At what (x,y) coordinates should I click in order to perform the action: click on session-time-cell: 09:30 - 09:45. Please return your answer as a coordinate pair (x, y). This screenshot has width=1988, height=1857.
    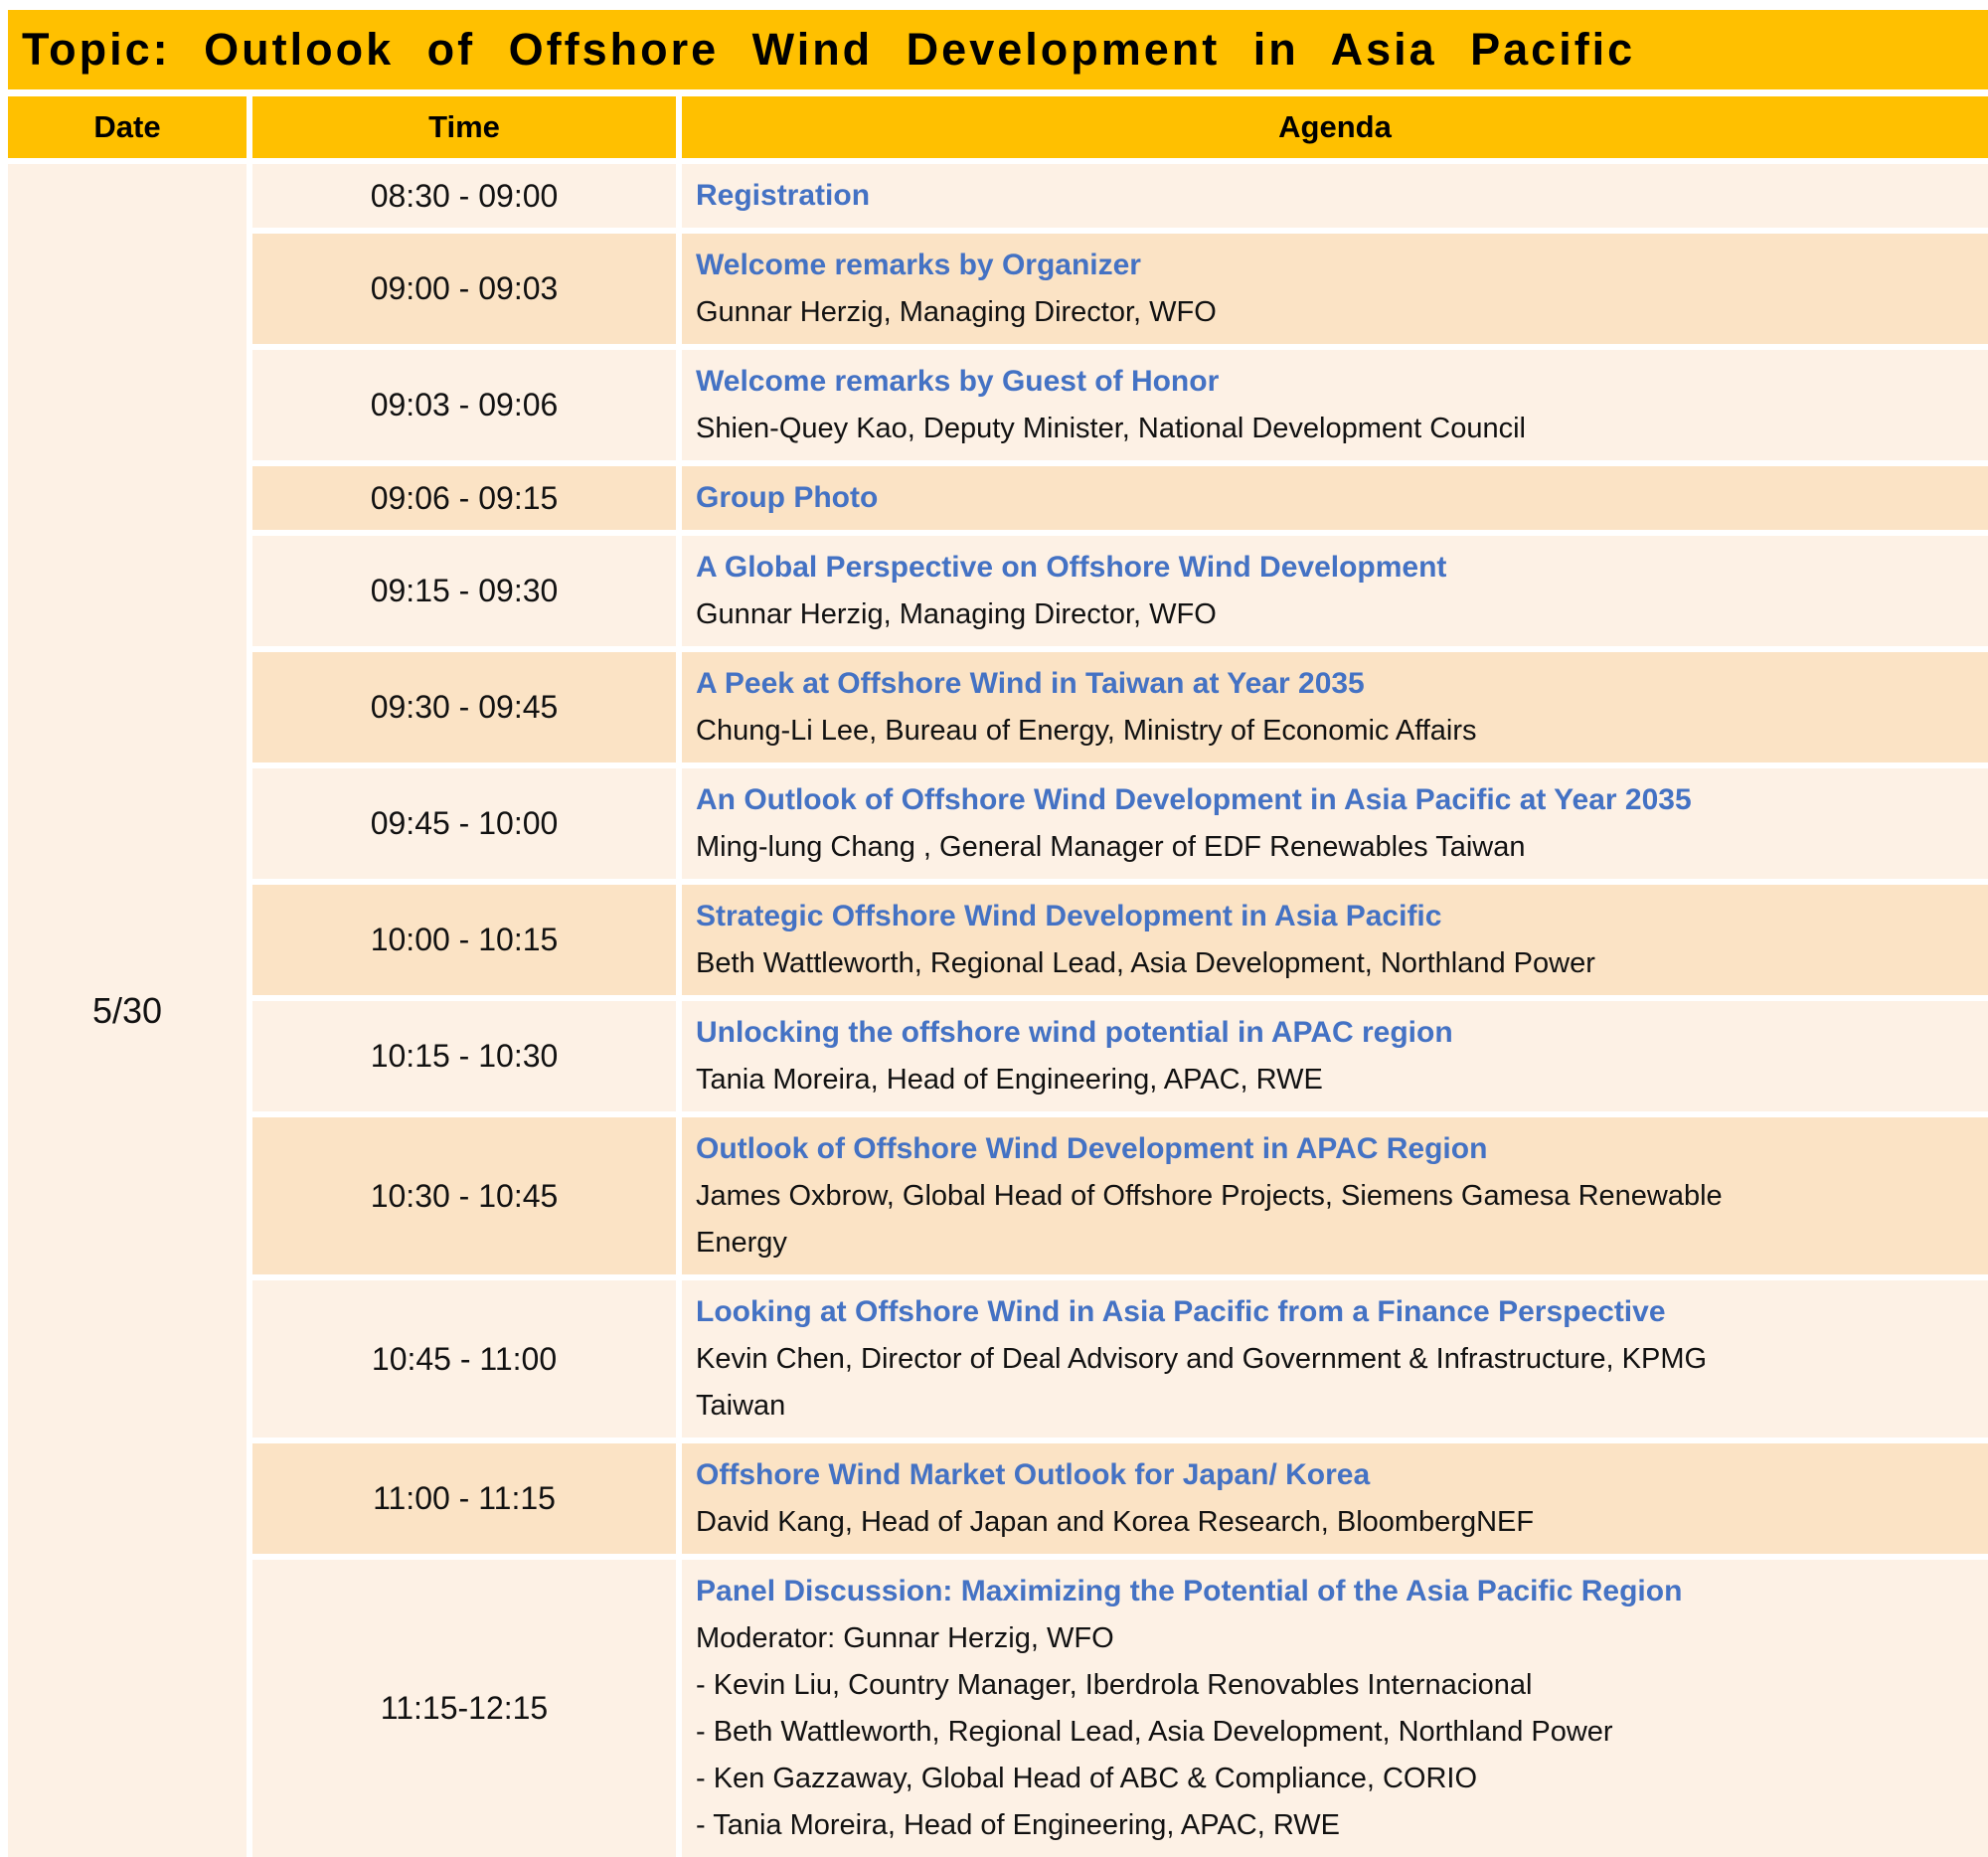
    Looking at the image, I should click on (464, 707).